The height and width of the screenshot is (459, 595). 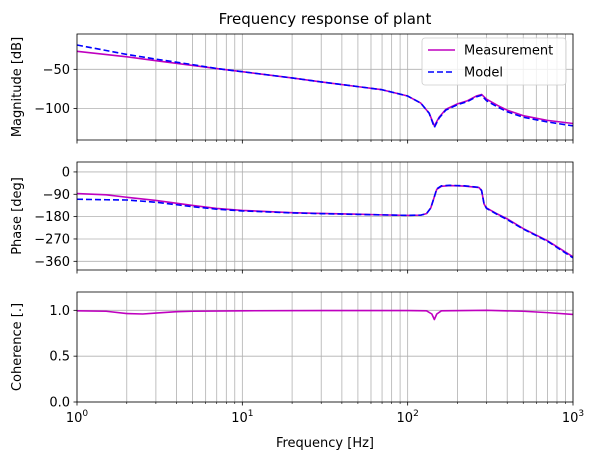 I want to click on y-tick-label: −90, so click(x=56, y=195).